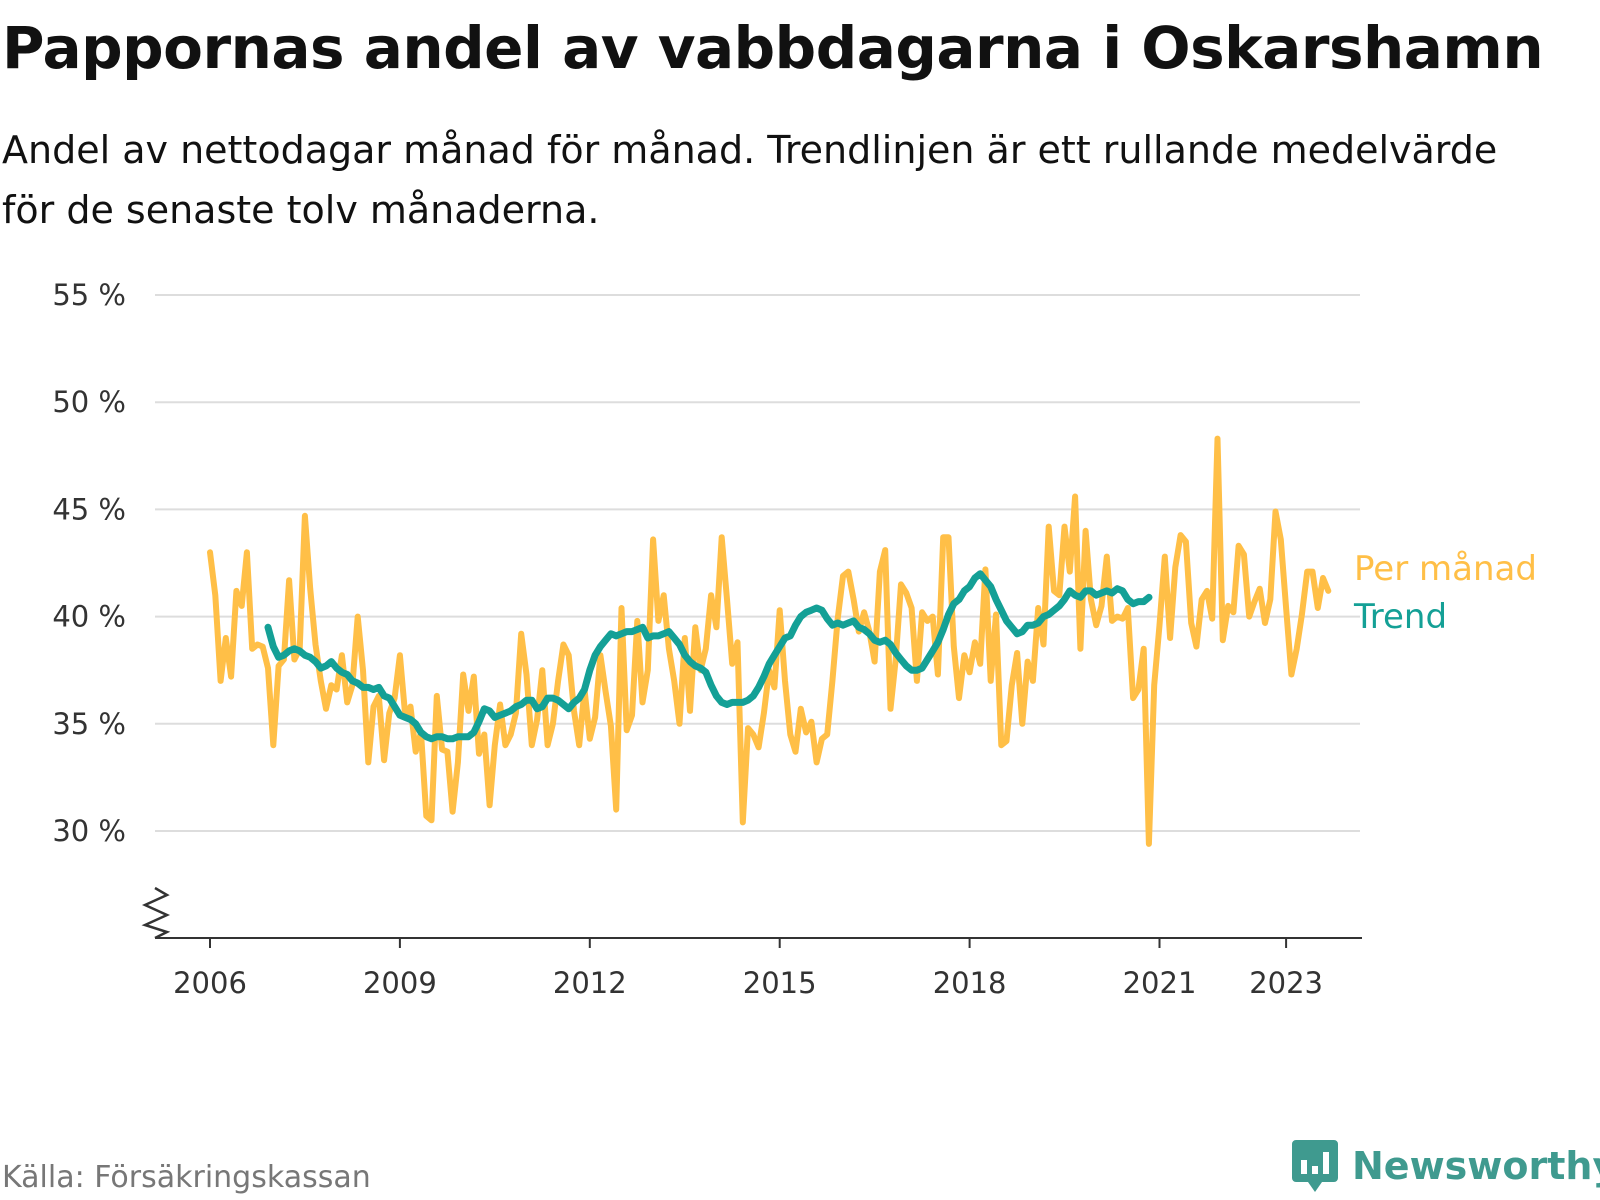 The image size is (1600, 1200). Describe the element at coordinates (708, 656) in the screenshot. I see `series-line-trend` at that location.